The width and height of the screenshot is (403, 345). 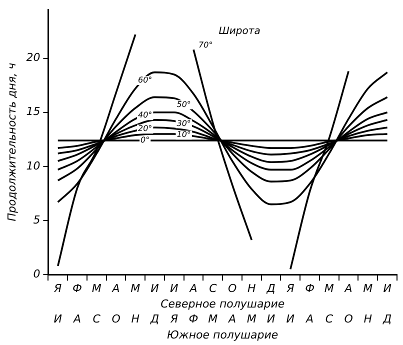 What do you see at coordinates (145, 140) in the screenshot?
I see `series-label: 0°` at bounding box center [145, 140].